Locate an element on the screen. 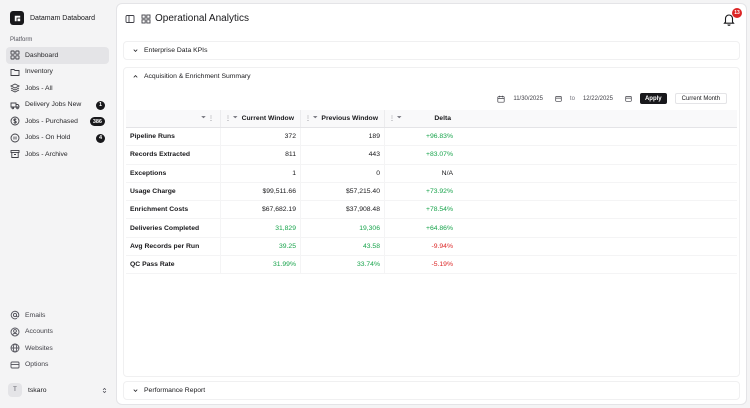 This screenshot has width=750, height=408. previous-value-cell: 19,306 is located at coordinates (343, 228).